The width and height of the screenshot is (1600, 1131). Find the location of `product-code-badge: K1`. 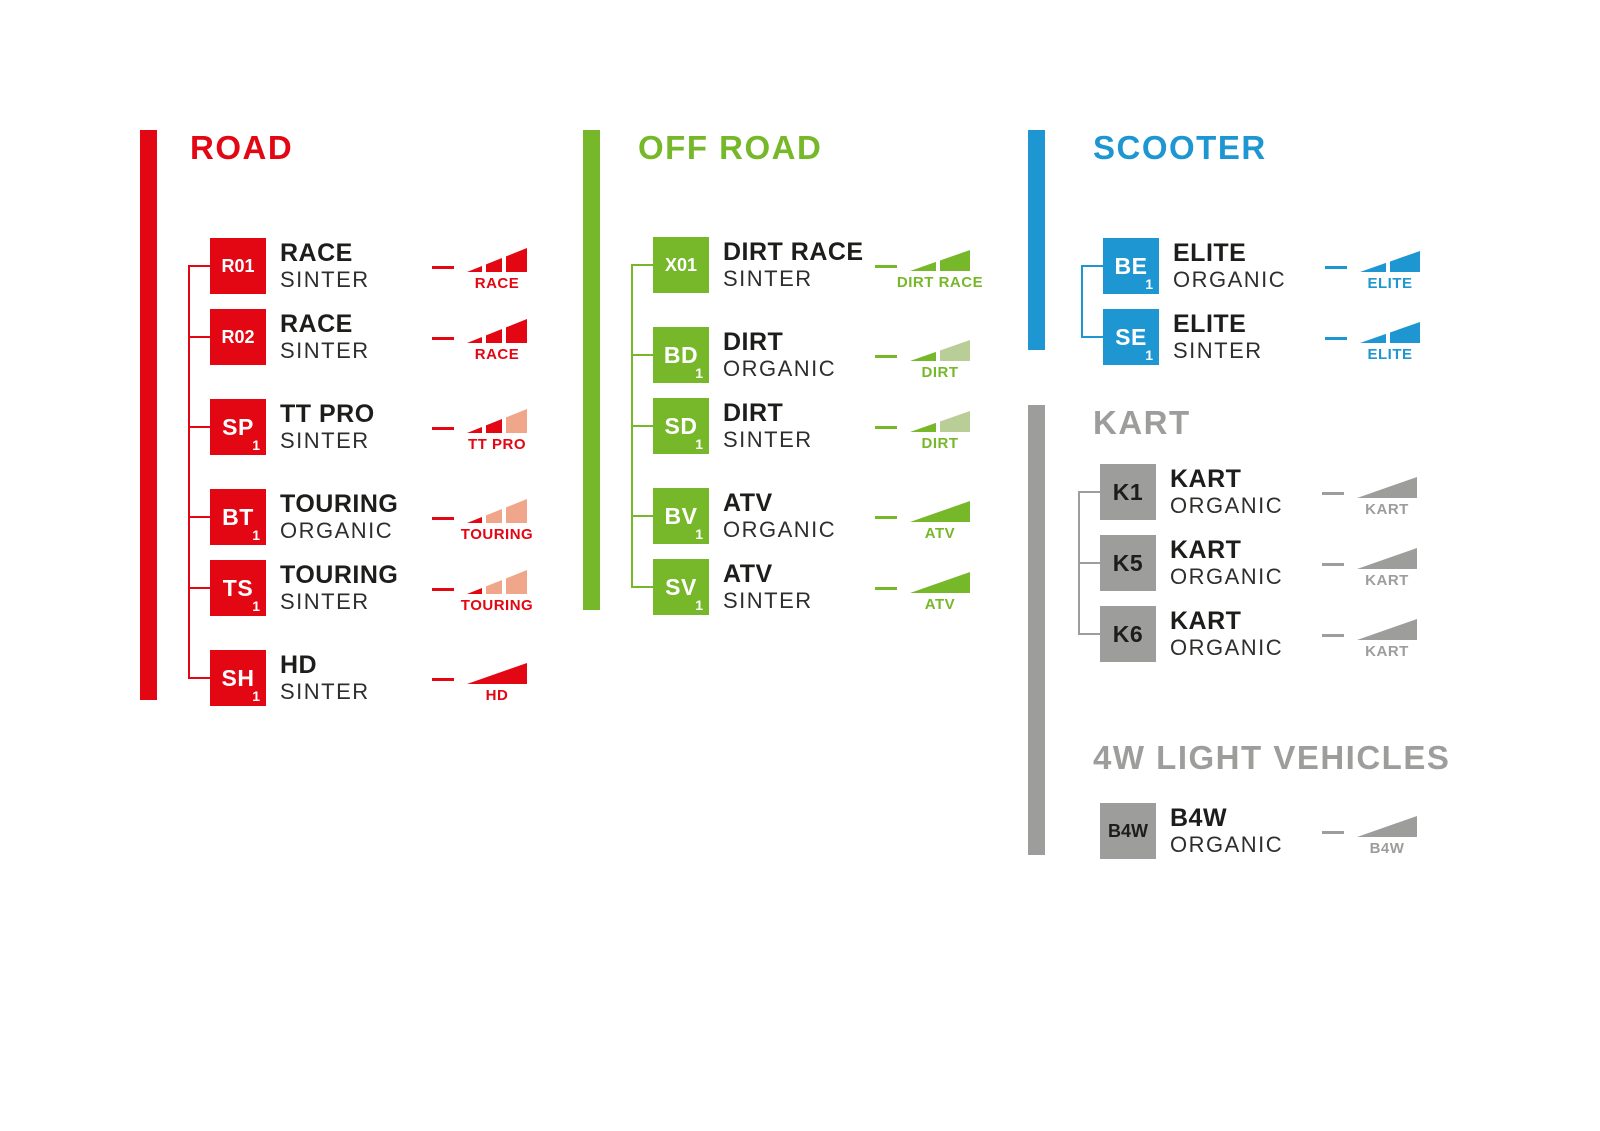

product-code-badge: K1 is located at coordinates (1128, 492).